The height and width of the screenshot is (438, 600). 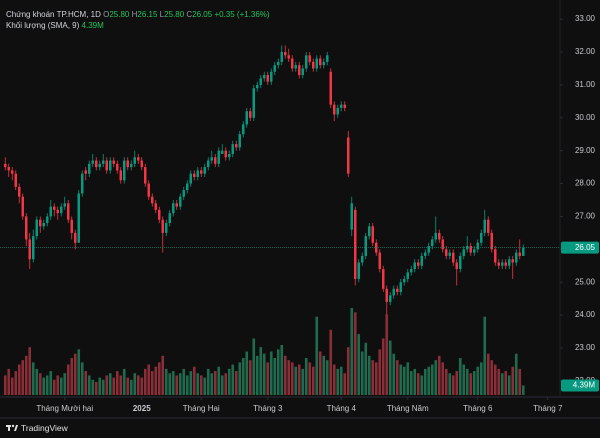 What do you see at coordinates (162, 14) in the screenshot?
I see `low-key: L` at bounding box center [162, 14].